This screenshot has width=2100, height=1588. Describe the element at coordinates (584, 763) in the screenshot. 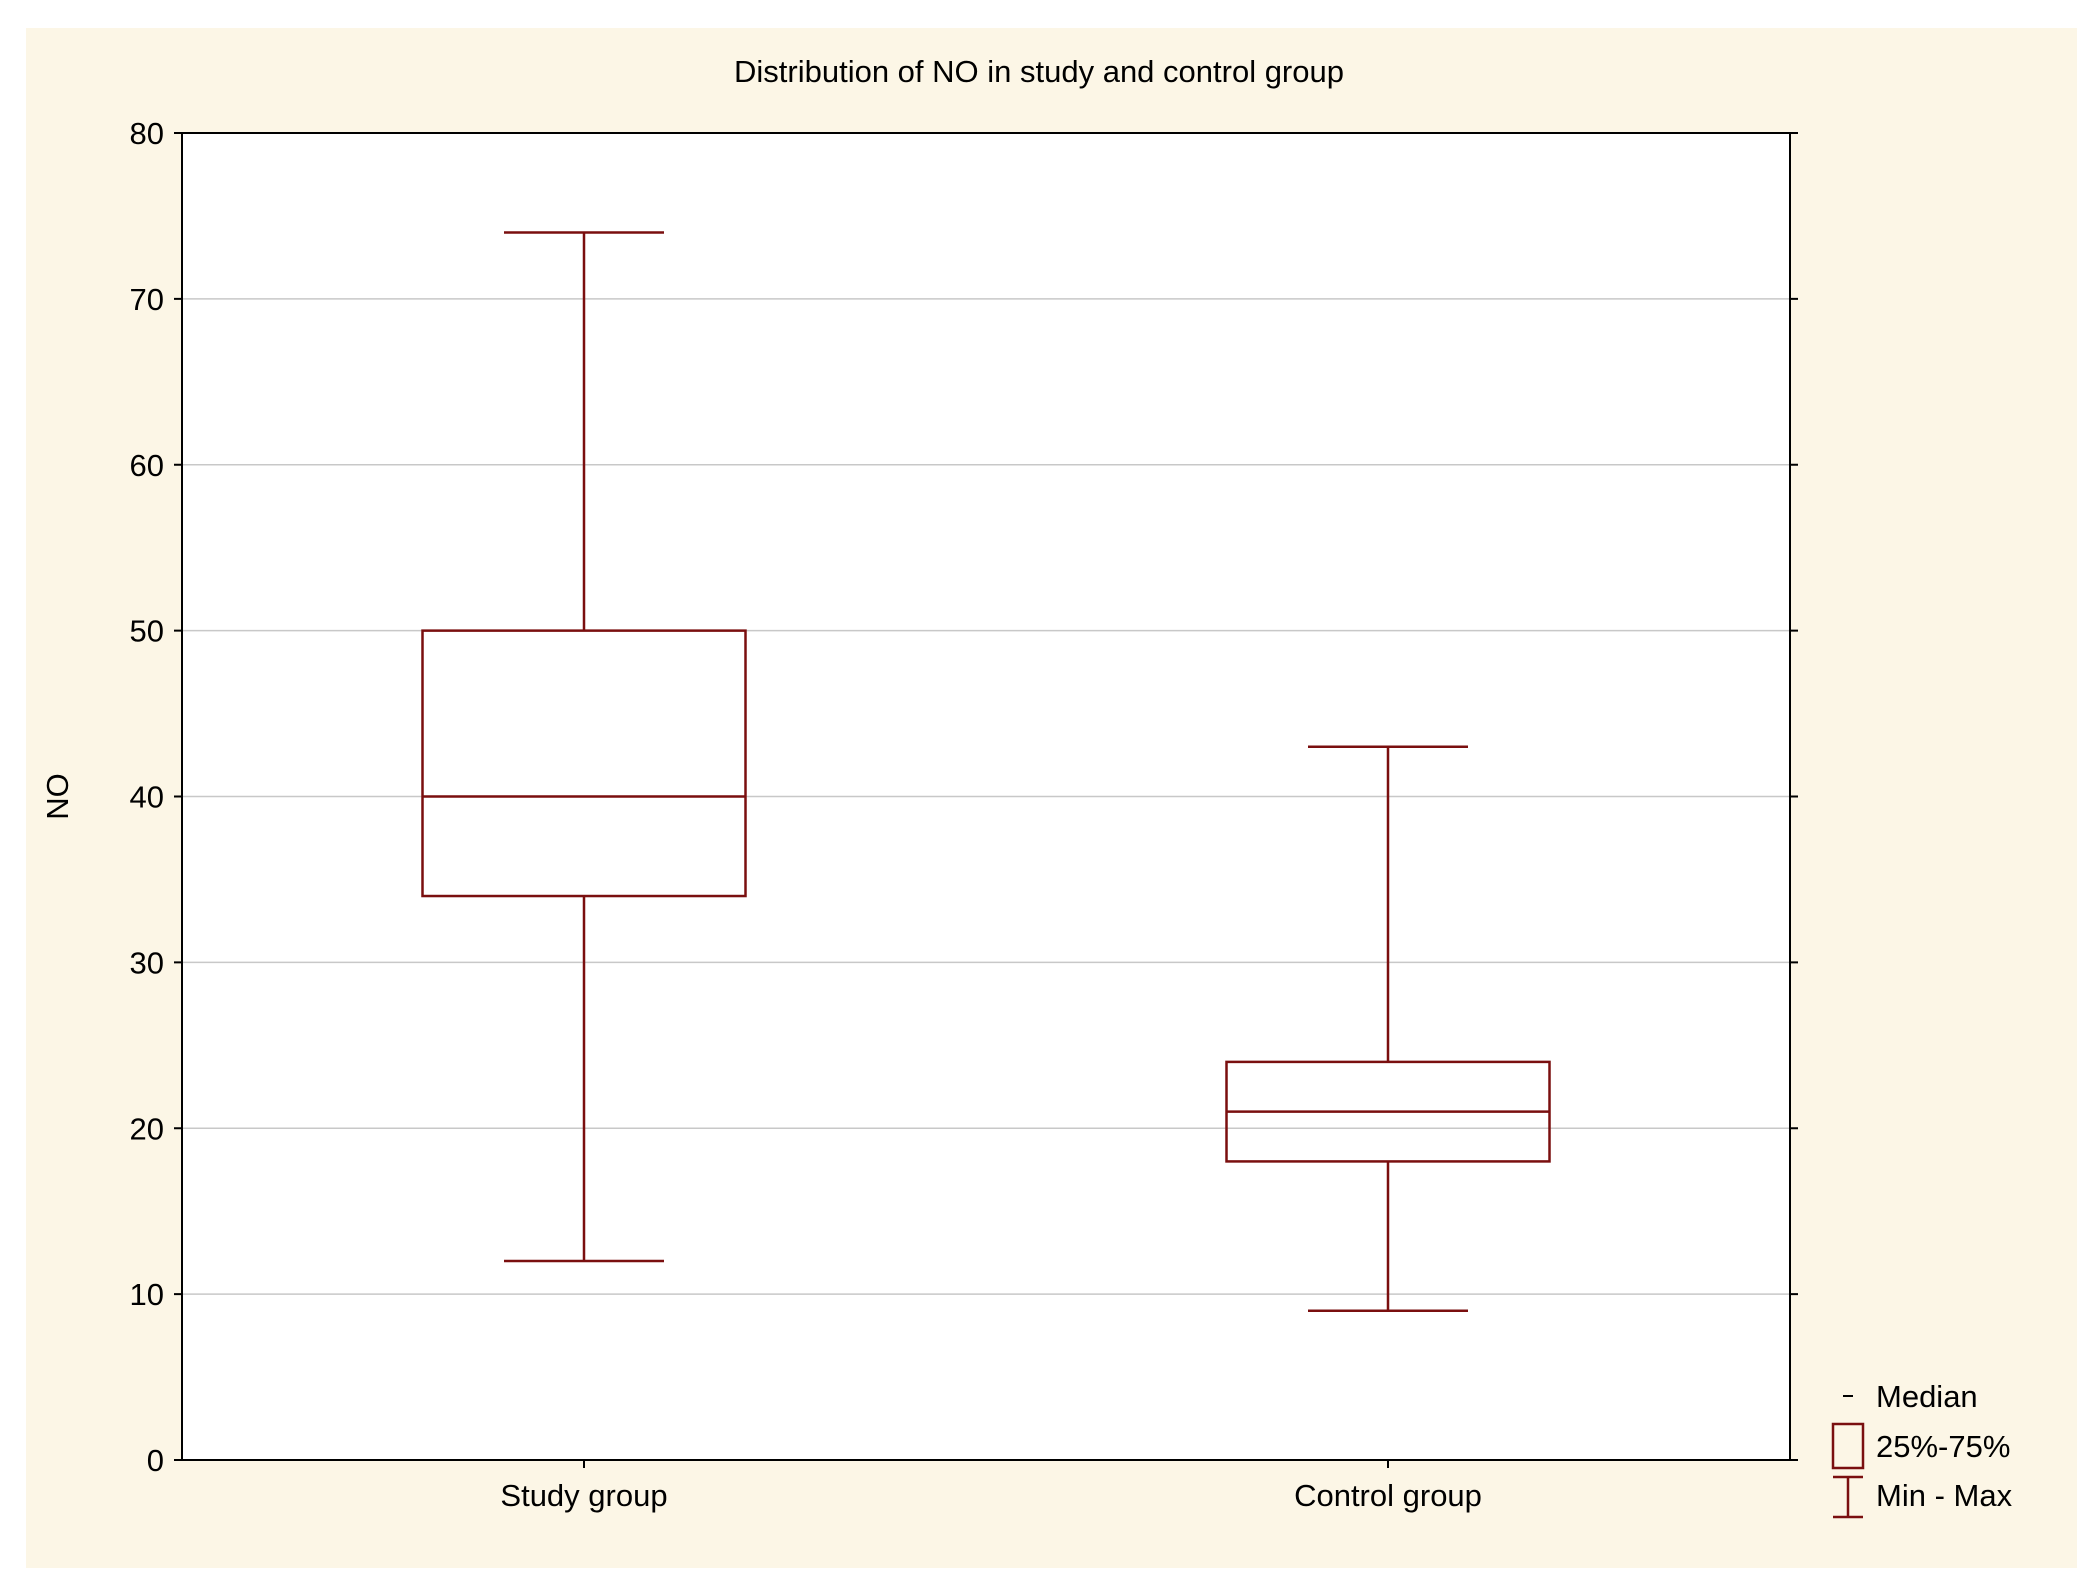

I see `iqr-box` at that location.